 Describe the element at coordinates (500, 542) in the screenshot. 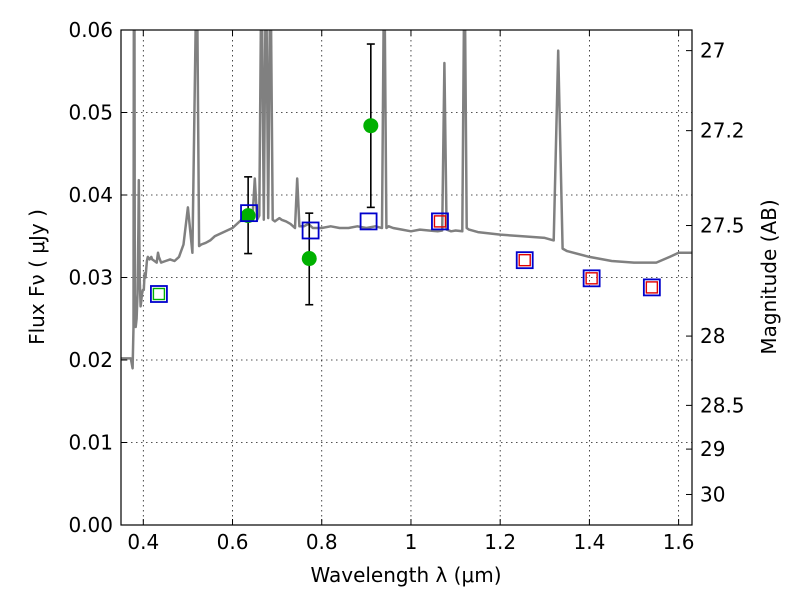

I see `x-tick-label-4: 1.2` at that location.